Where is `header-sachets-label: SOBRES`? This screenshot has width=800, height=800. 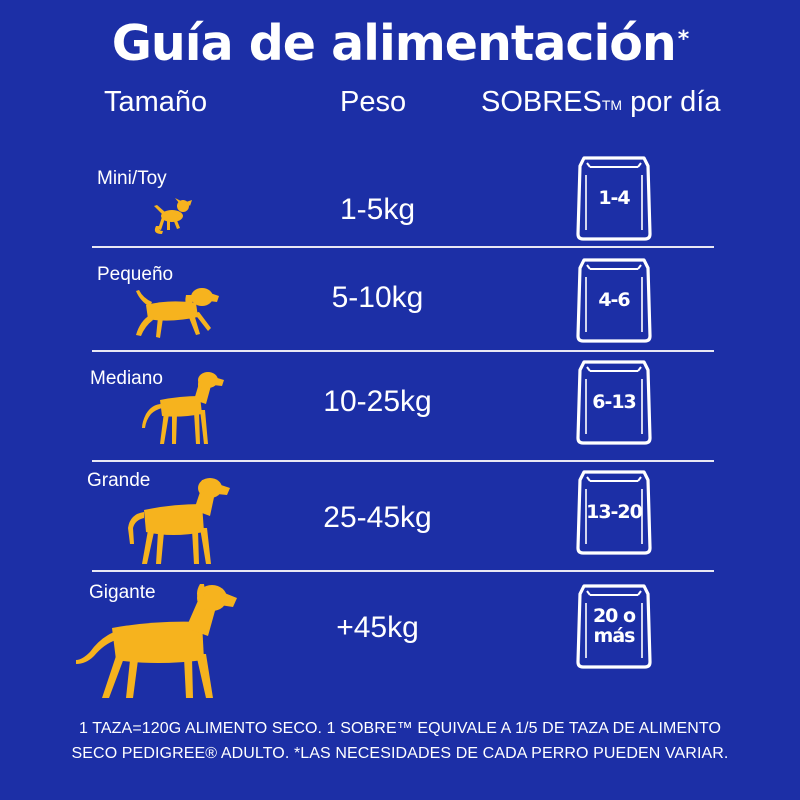
header-sachets-label: SOBRES is located at coordinates (541, 102).